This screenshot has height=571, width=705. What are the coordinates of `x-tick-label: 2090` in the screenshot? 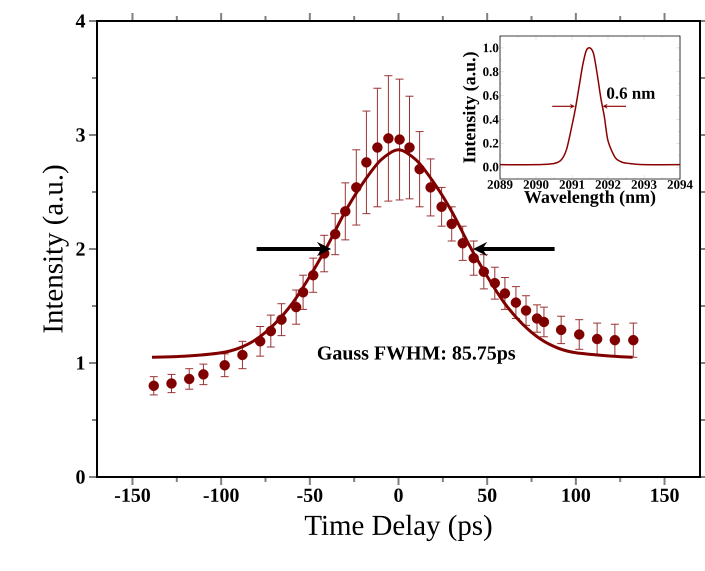 It's located at (536, 184).